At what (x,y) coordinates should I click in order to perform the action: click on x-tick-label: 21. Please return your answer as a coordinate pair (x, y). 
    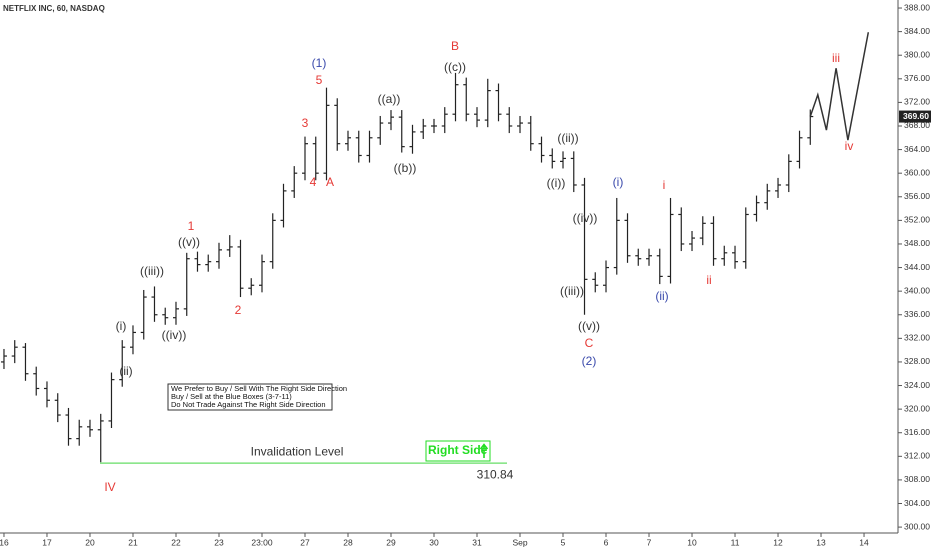
    Looking at the image, I should click on (133, 542).